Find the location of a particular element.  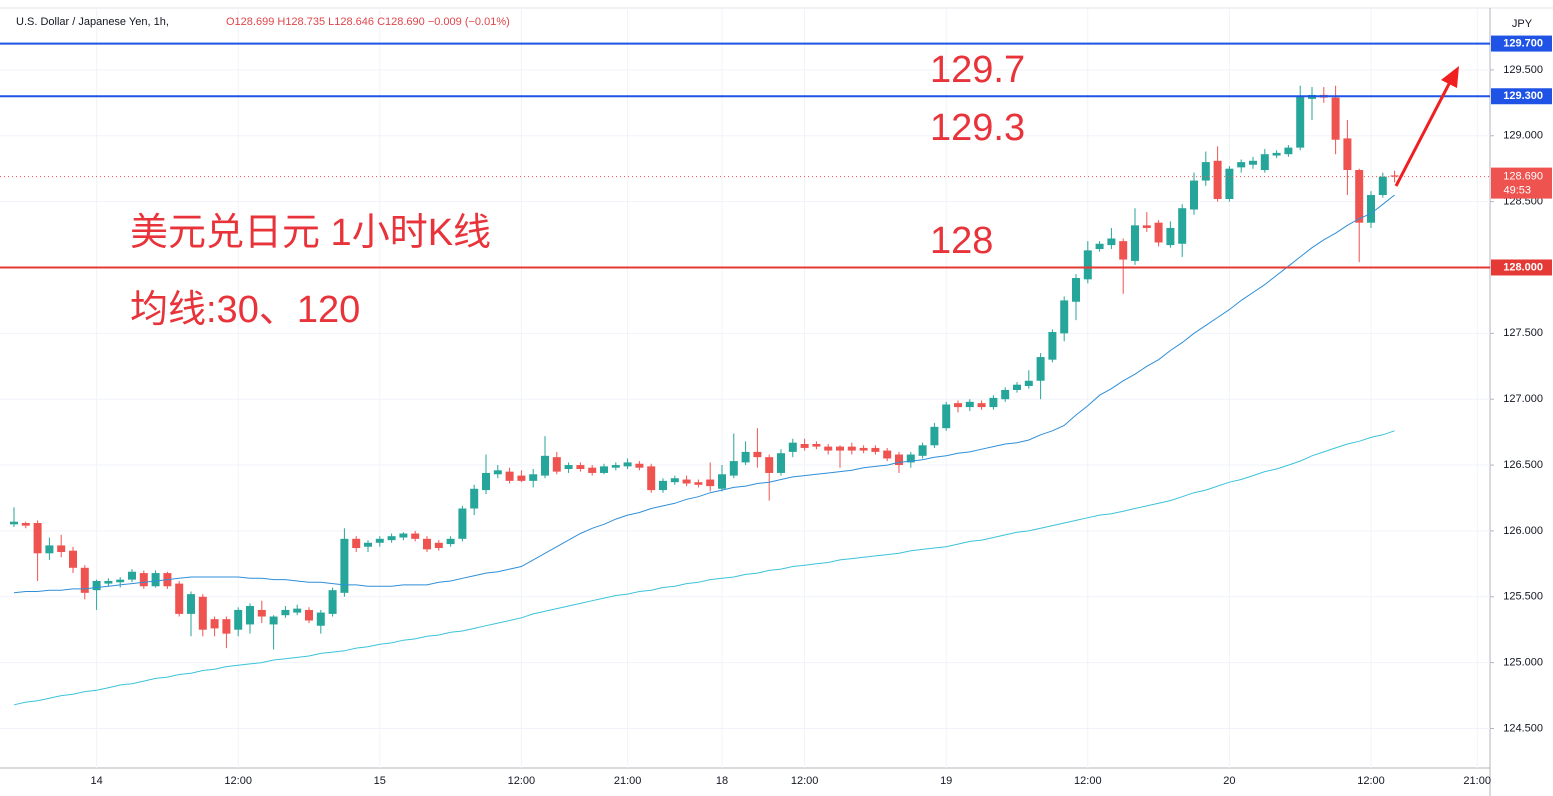

x-tick-label: 21:00 is located at coordinates (1477, 781).